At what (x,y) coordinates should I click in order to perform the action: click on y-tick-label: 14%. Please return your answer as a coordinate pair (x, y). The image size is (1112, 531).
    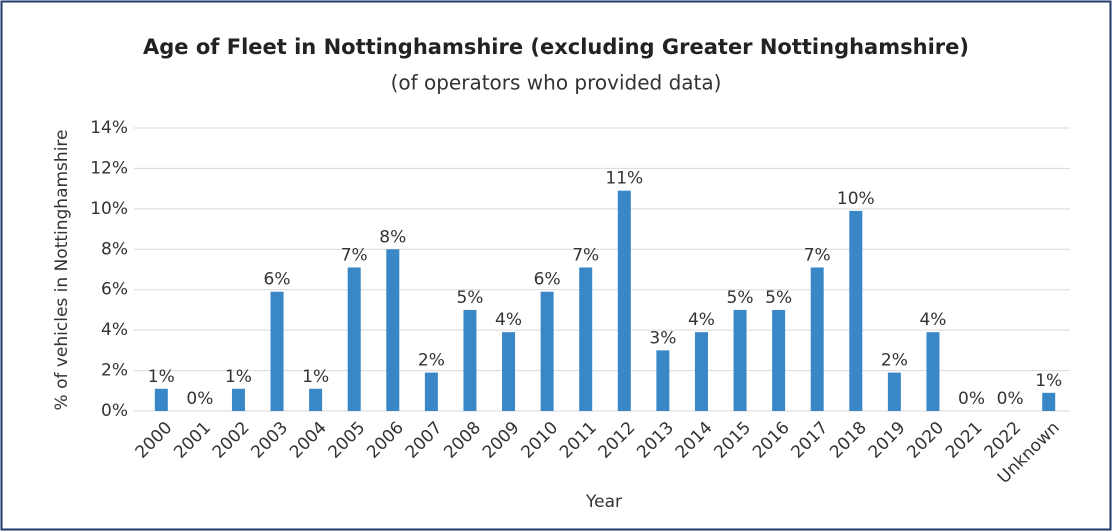
    Looking at the image, I should click on (109, 128).